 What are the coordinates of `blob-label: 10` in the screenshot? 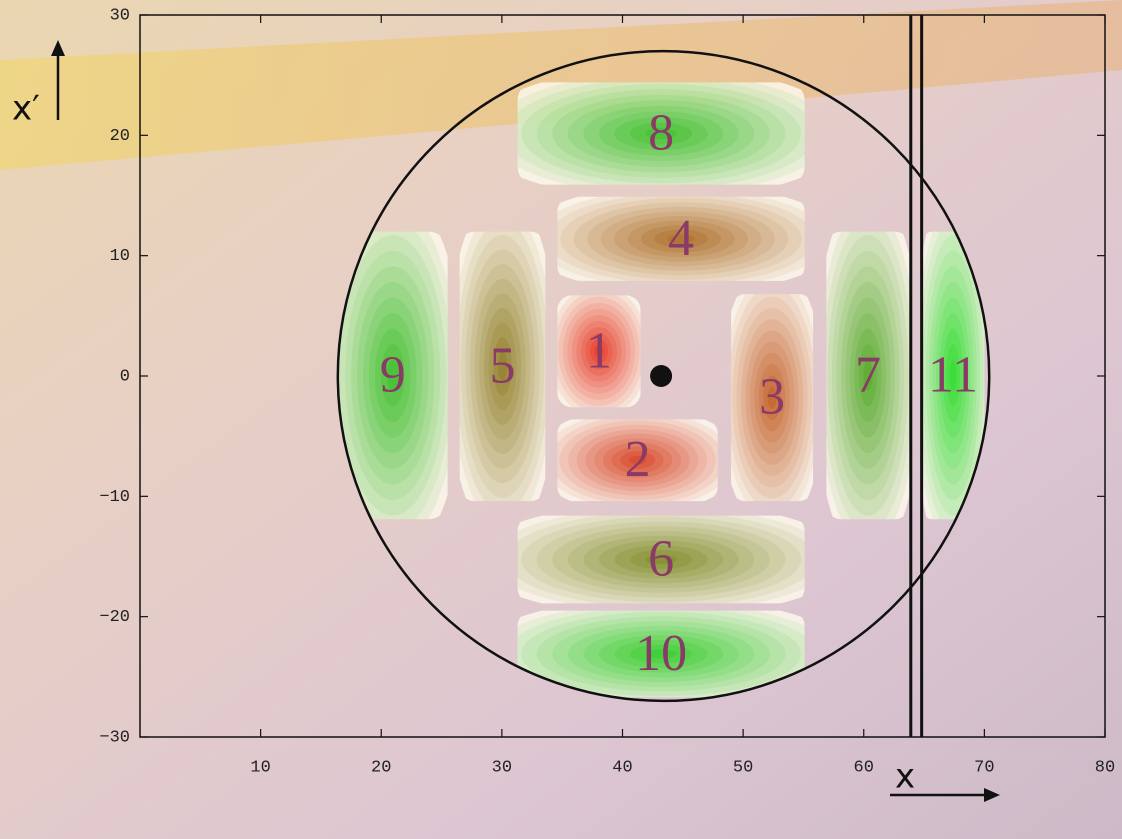 It's located at (661, 653).